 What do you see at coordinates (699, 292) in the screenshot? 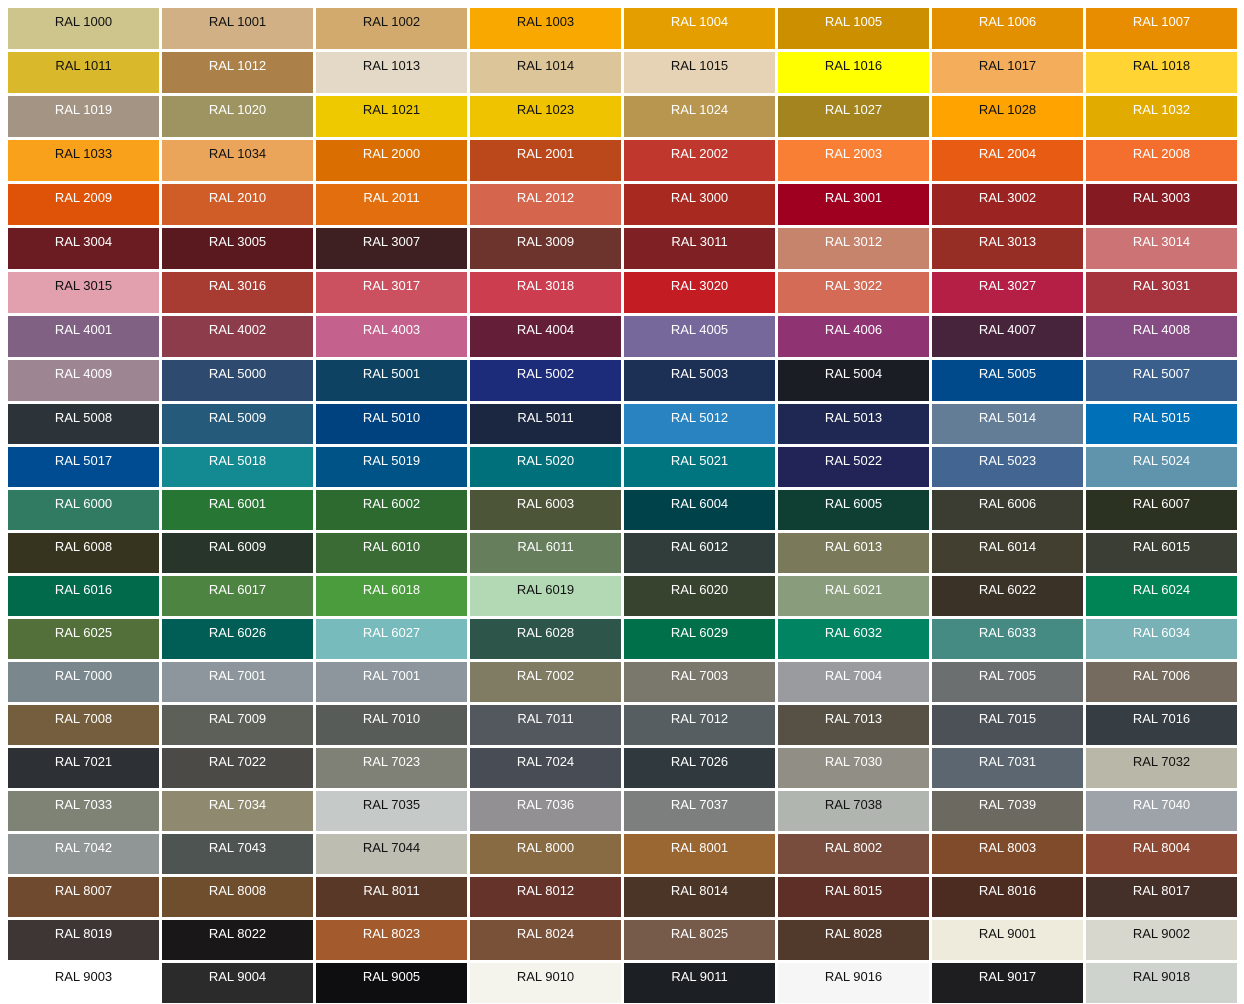
I see `color-swatch: RAL 3020` at bounding box center [699, 292].